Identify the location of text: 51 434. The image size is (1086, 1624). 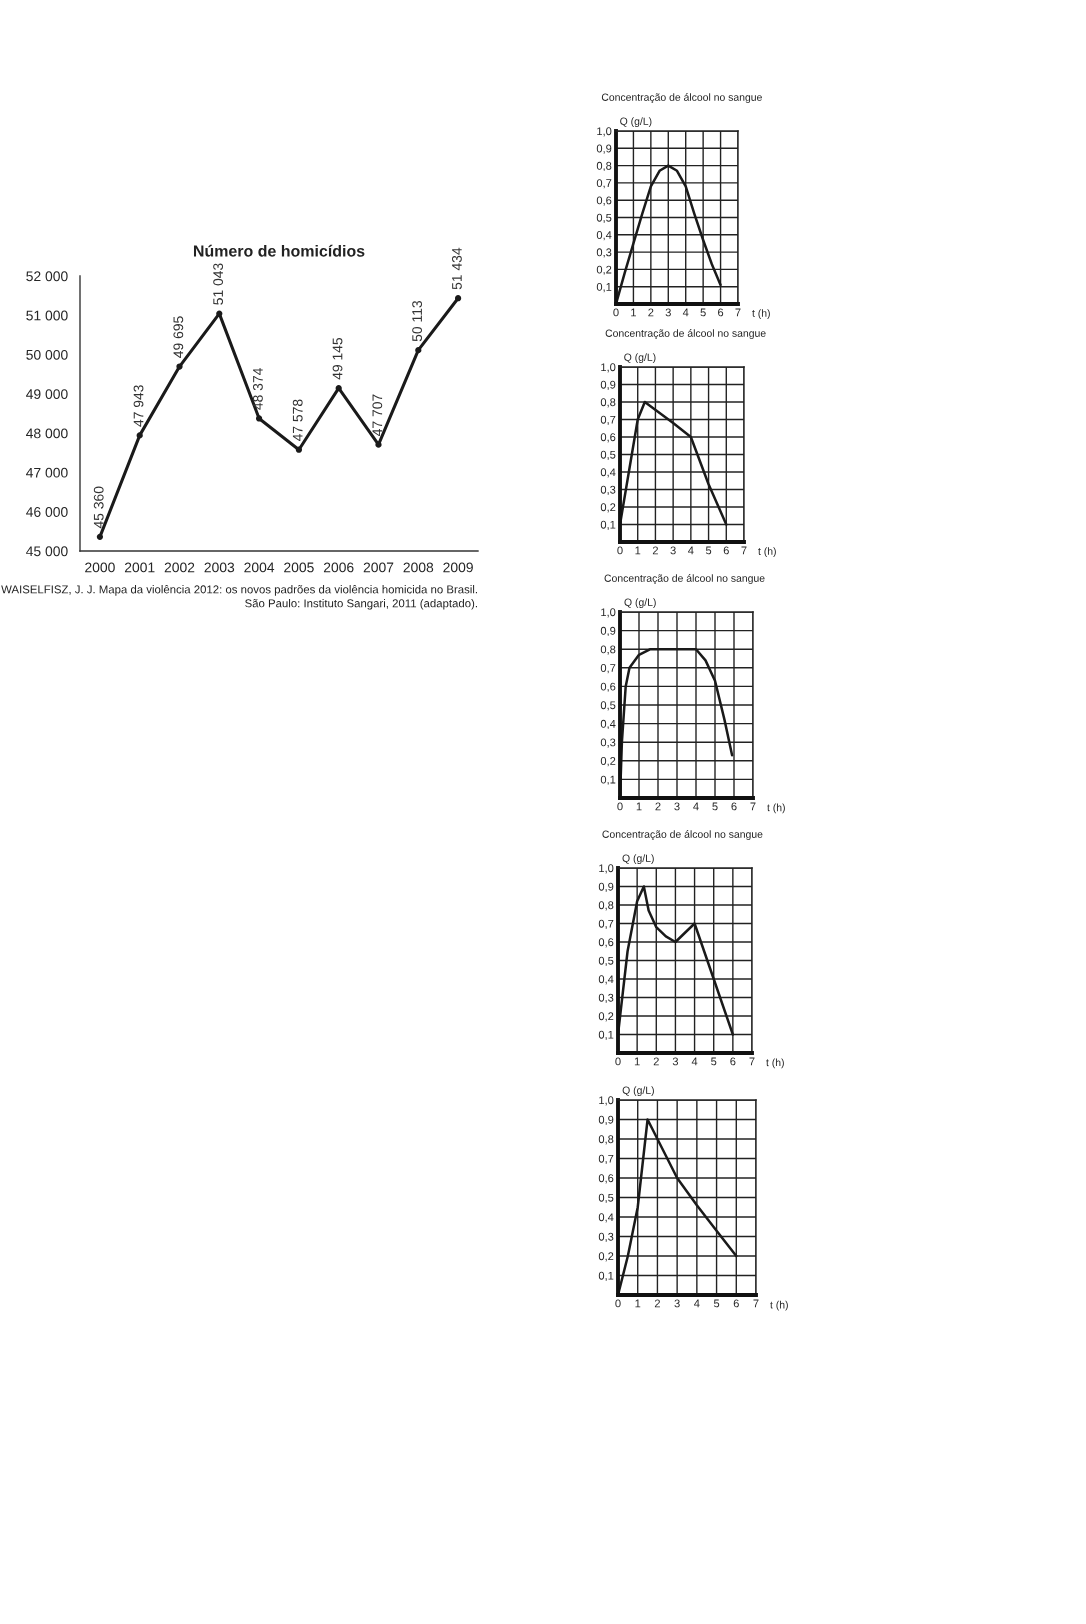
(456, 268).